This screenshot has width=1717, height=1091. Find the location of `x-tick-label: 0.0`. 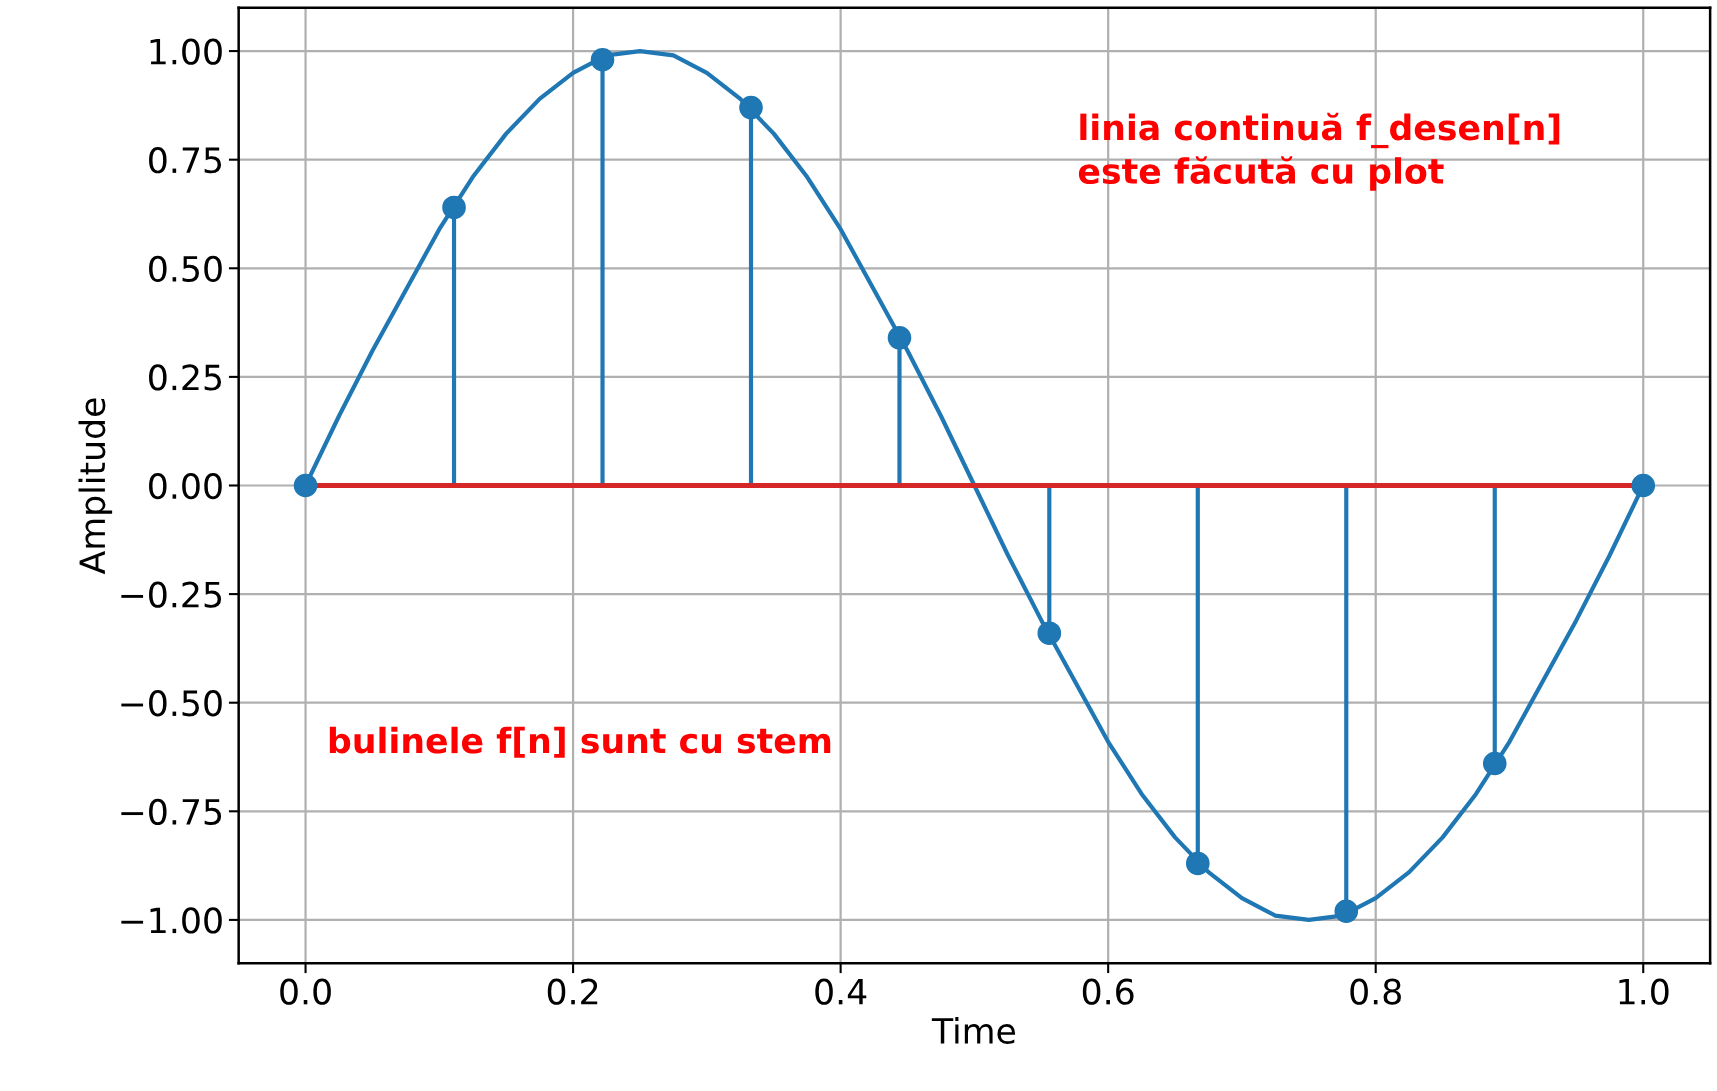

x-tick-label: 0.0 is located at coordinates (305, 991).